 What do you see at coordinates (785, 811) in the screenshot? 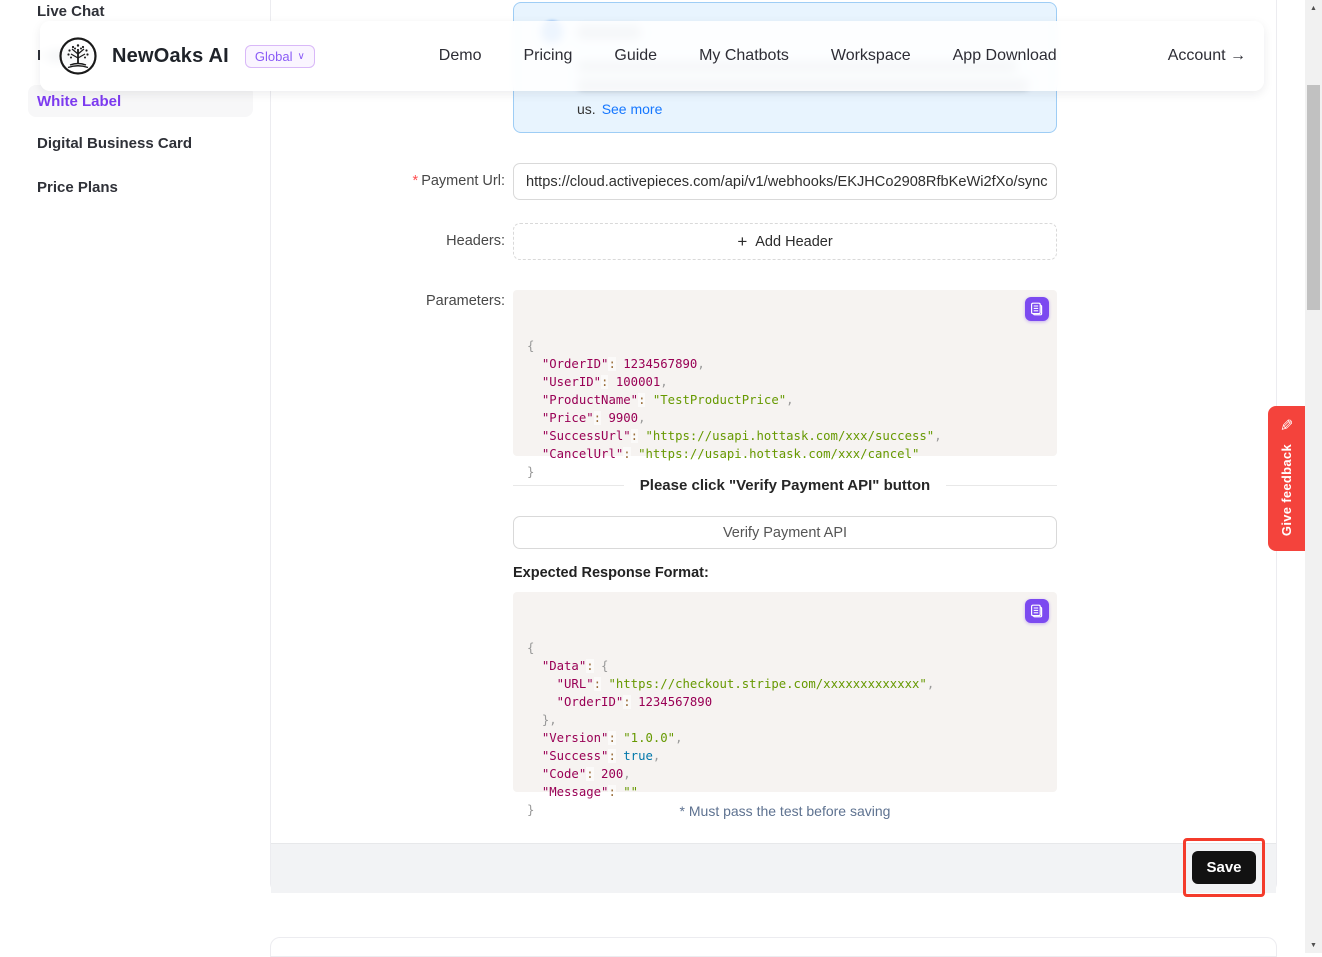
I see `save-requirement-note: * Must pass the test before saving` at bounding box center [785, 811].